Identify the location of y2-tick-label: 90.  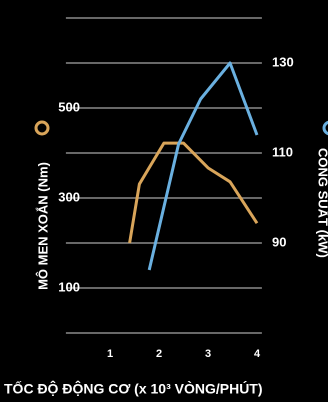
(279, 241).